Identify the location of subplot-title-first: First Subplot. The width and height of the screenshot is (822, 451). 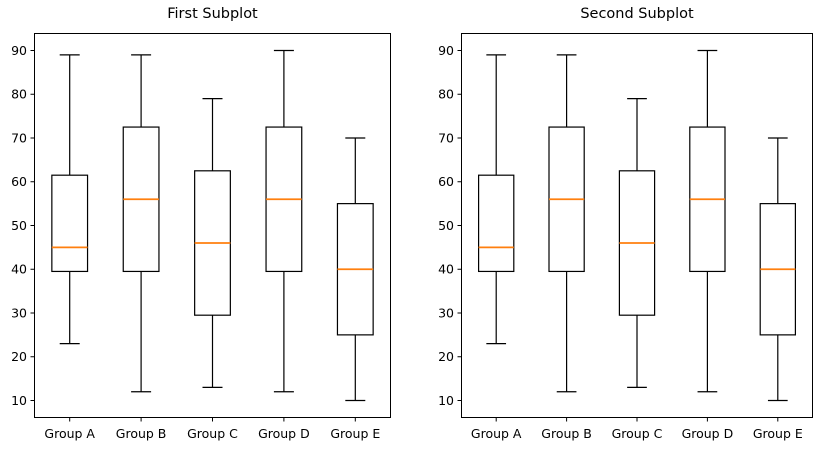
(212, 14).